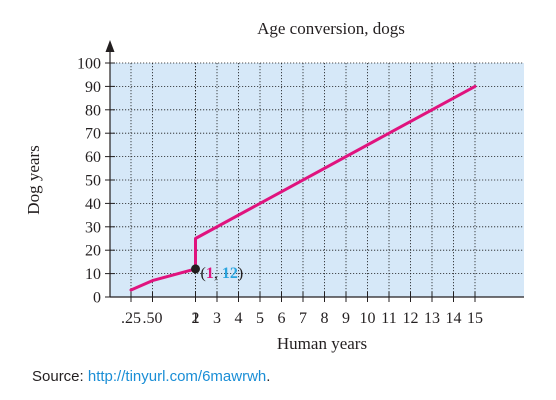 The height and width of the screenshot is (400, 556). I want to click on source-prefix: Source:, so click(60, 376).